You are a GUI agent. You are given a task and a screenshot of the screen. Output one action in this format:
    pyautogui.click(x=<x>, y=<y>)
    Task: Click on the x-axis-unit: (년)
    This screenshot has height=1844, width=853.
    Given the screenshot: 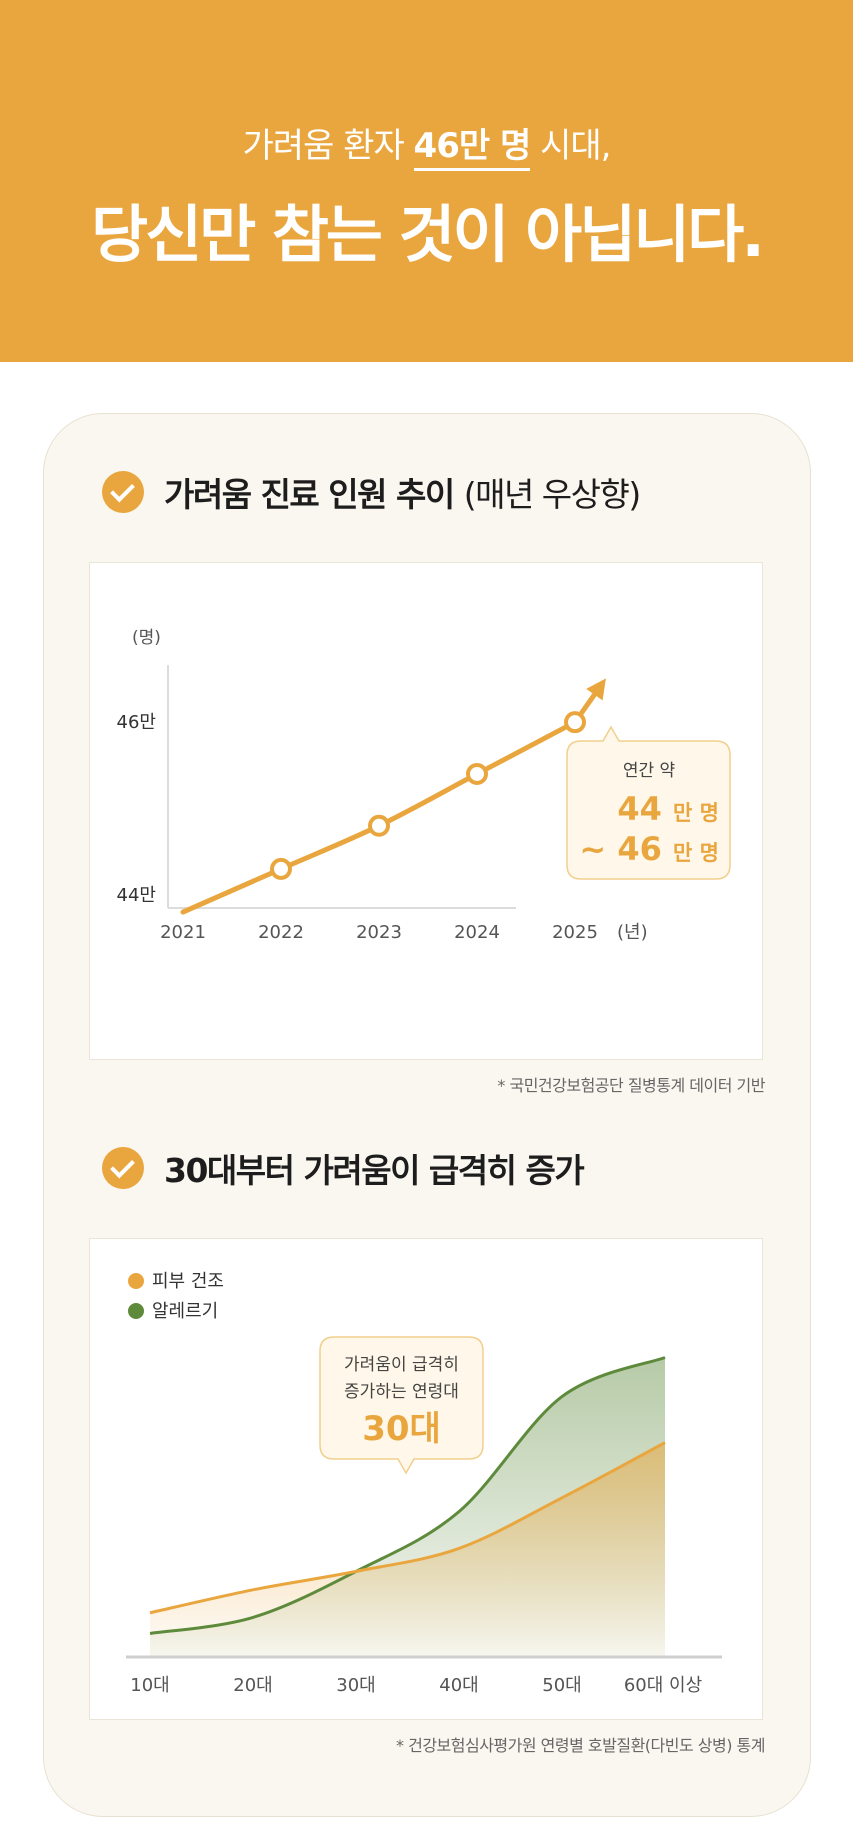 What is the action you would take?
    pyautogui.click(x=632, y=932)
    